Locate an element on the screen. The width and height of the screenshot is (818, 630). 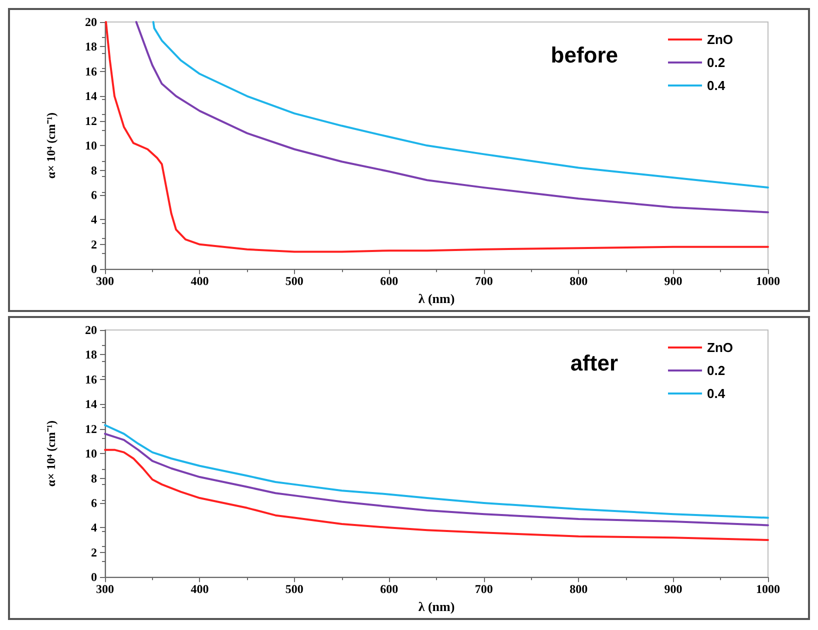
annotation: before is located at coordinates (584, 55).